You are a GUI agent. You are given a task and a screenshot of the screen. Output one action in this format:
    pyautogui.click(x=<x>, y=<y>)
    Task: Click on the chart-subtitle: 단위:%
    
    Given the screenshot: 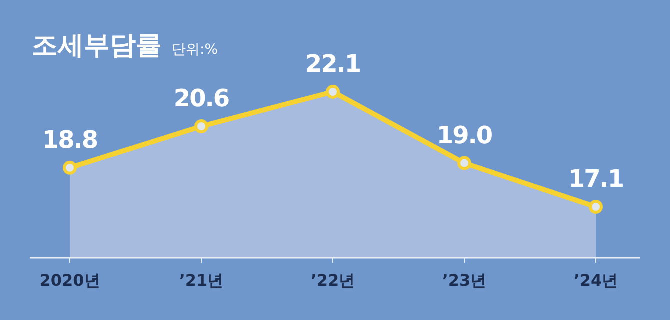 What is the action you would take?
    pyautogui.click(x=195, y=50)
    